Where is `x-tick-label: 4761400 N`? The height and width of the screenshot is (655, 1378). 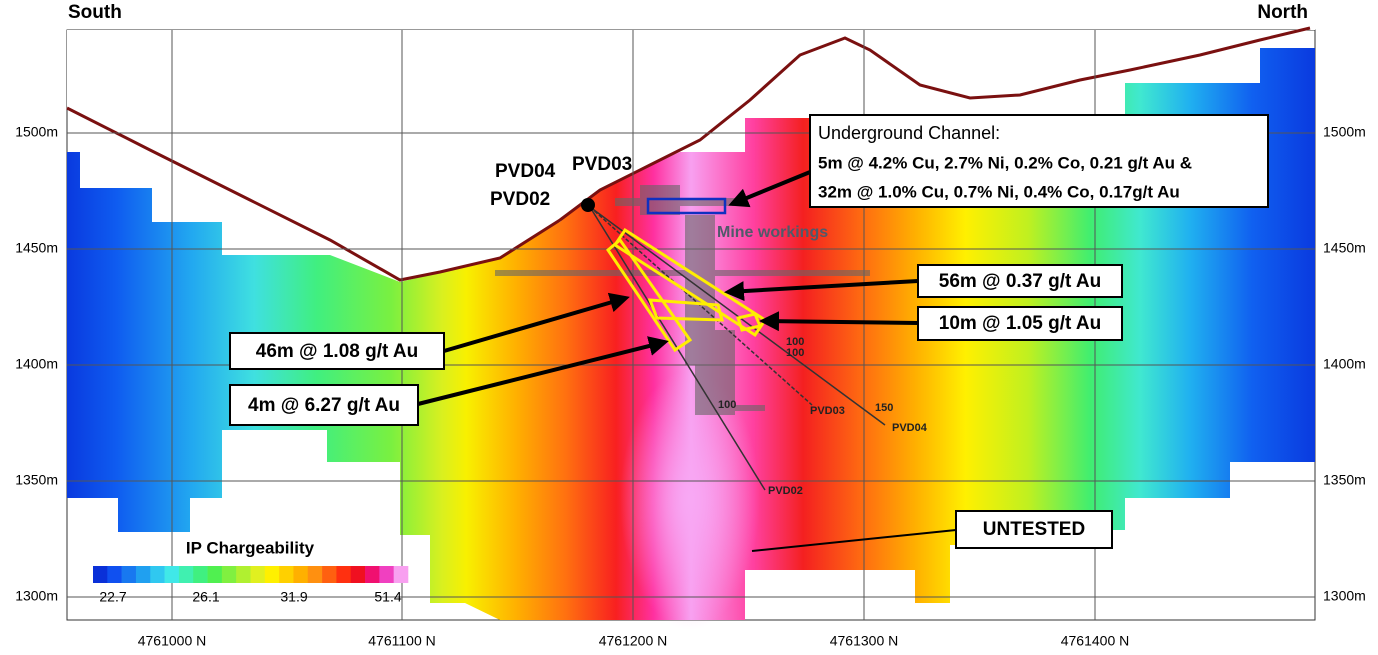 x-tick-label: 4761400 N is located at coordinates (1095, 641).